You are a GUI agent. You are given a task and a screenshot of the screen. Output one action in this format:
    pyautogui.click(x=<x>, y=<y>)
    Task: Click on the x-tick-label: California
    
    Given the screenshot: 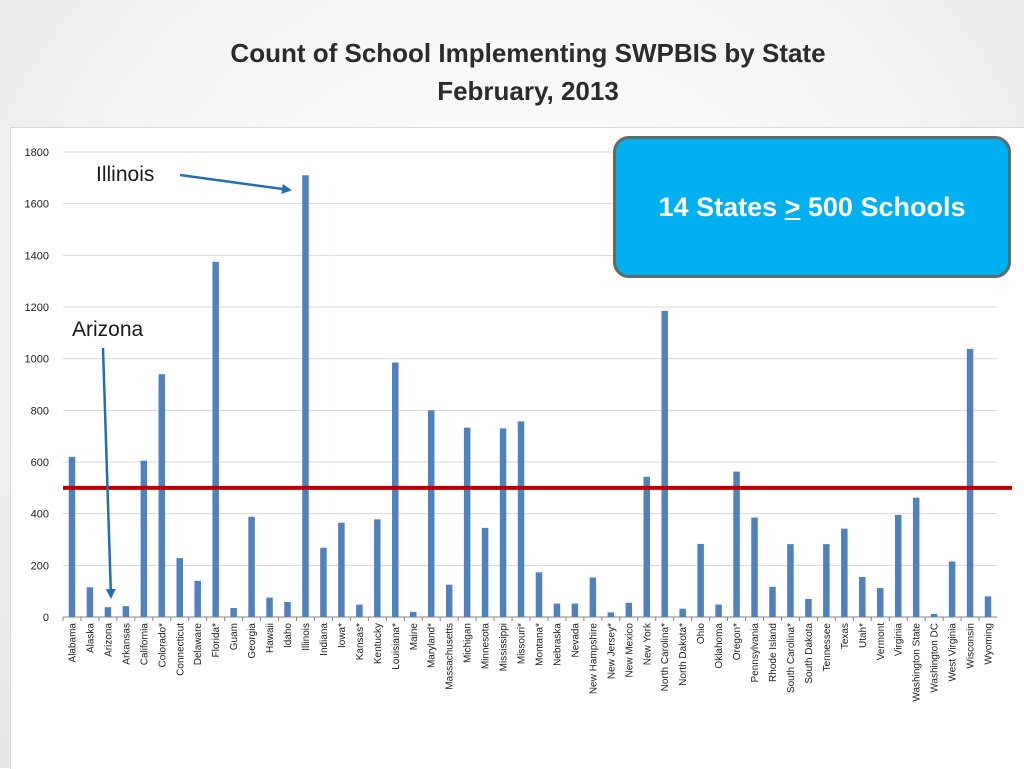 What is the action you would take?
    pyautogui.click(x=144, y=644)
    